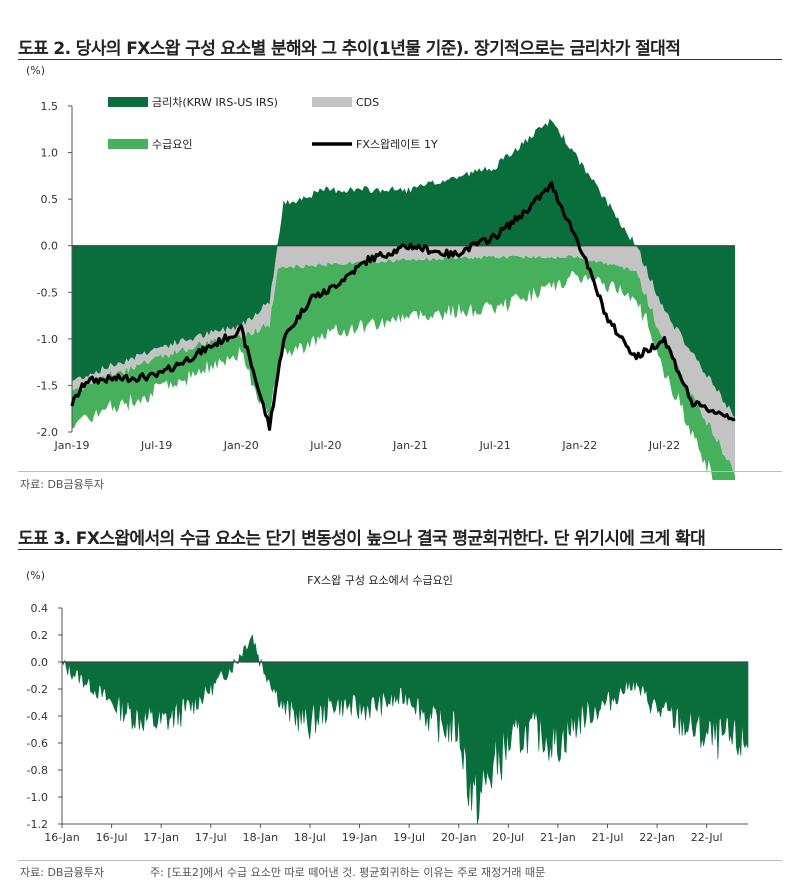 This screenshot has height=895, width=796. What do you see at coordinates (657, 837) in the screenshot?
I see `x-tick-label: 22-Jan` at bounding box center [657, 837].